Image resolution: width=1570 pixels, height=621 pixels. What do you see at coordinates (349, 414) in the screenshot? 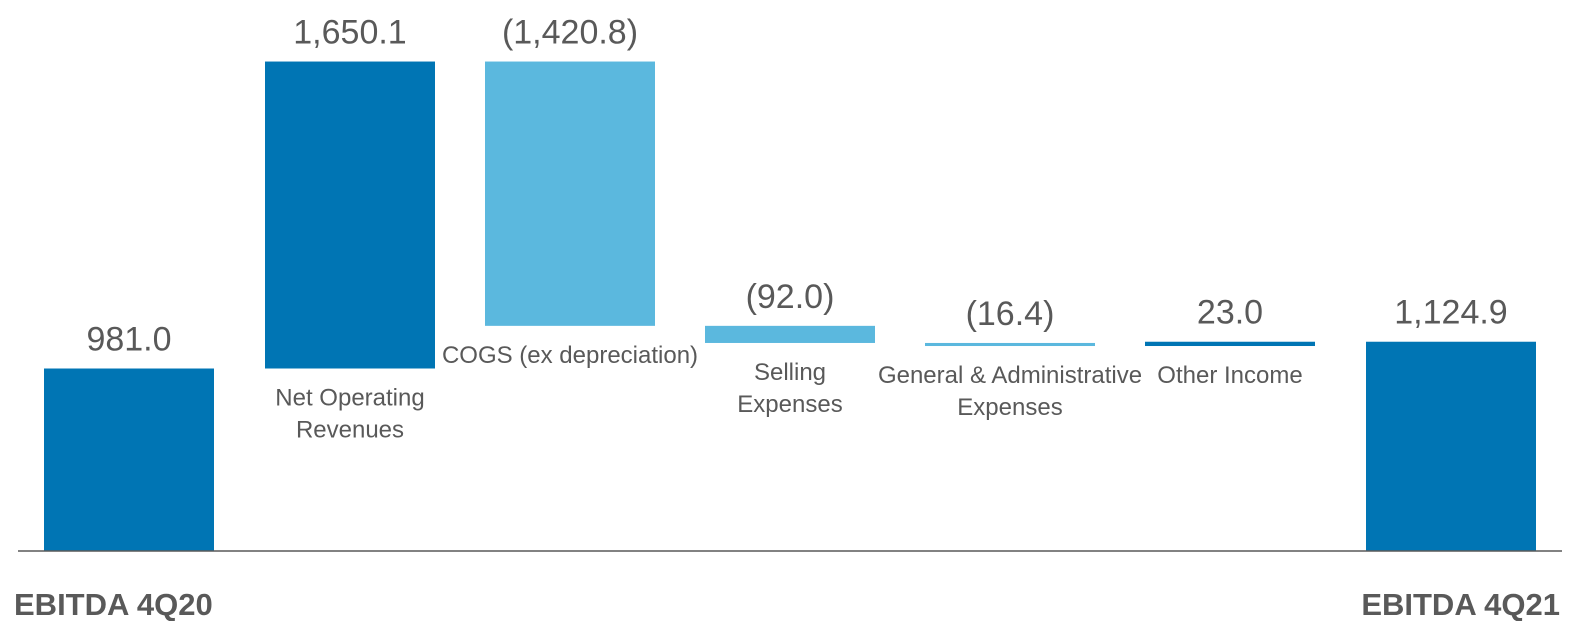
I see `category-label: Net Operating Revenues` at bounding box center [349, 414].